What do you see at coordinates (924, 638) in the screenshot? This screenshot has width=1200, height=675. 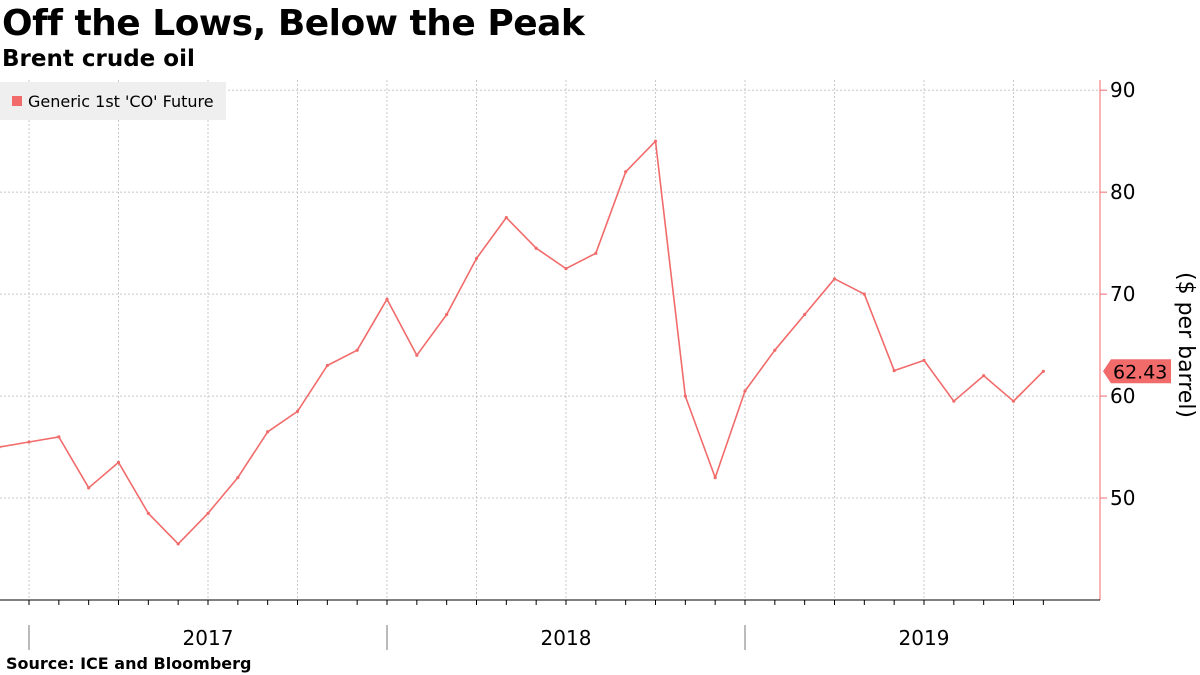 I see `x-tick-label: 2019` at bounding box center [924, 638].